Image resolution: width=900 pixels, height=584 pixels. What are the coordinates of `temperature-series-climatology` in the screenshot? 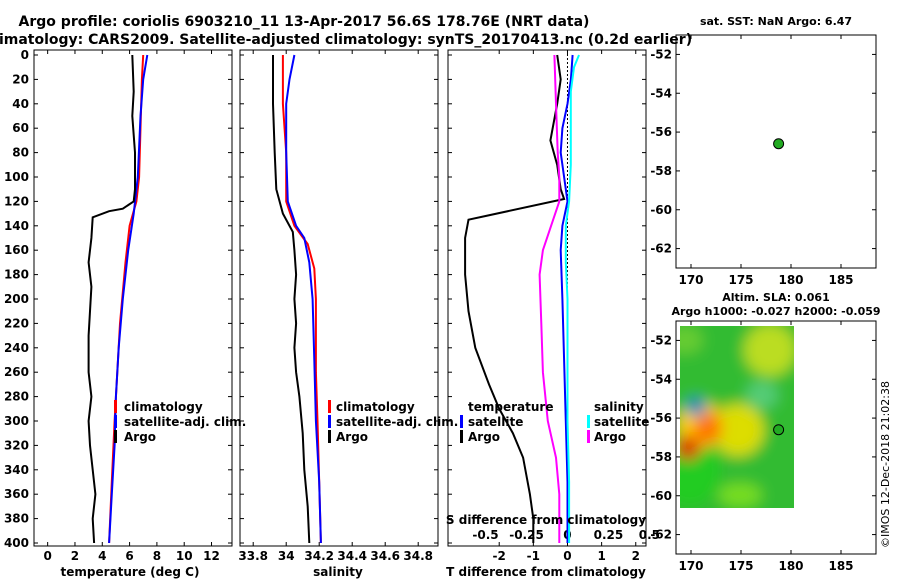 It's located at (126, 299).